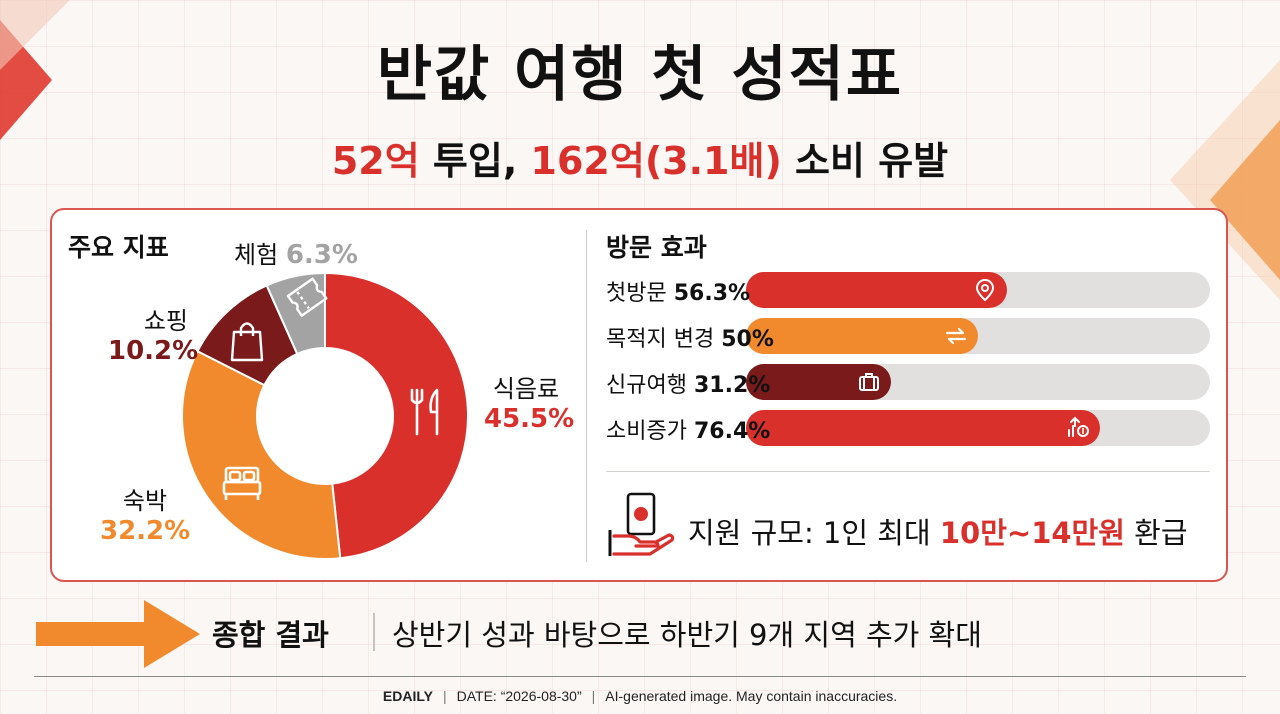 The height and width of the screenshot is (714, 1280). What do you see at coordinates (321, 255) in the screenshot?
I see `label-experience-value: 6.3%` at bounding box center [321, 255].